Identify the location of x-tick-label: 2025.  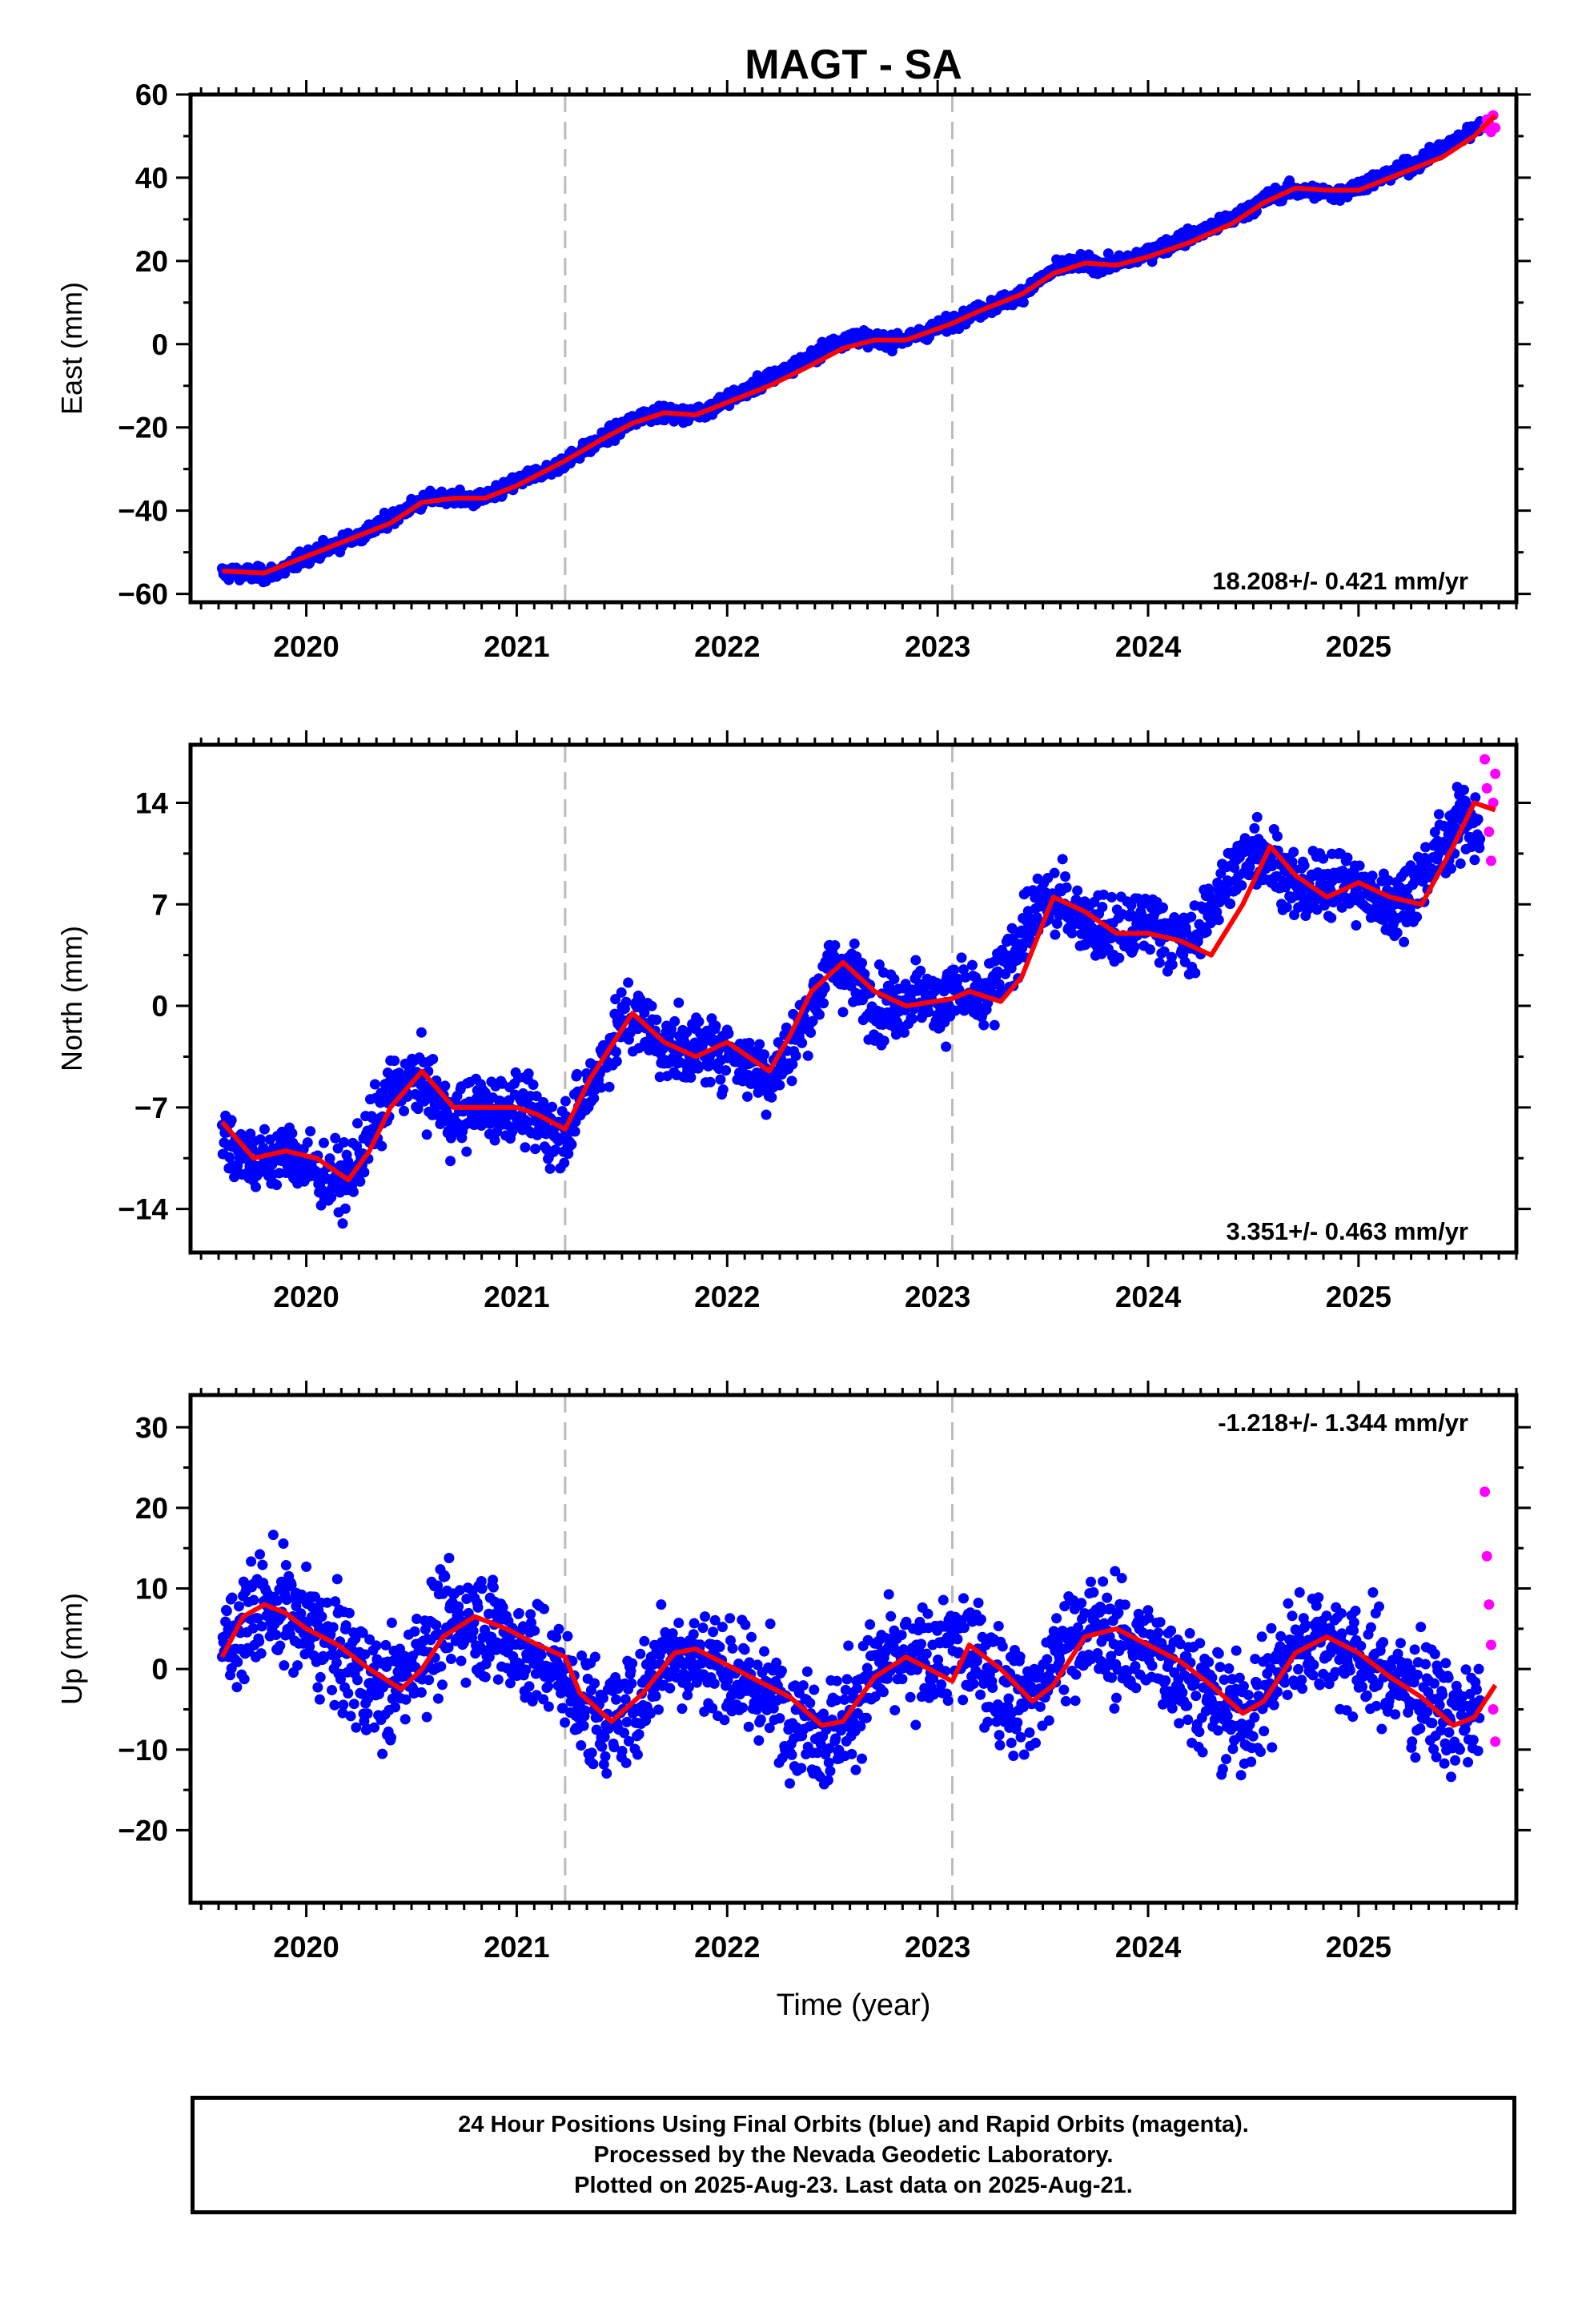
(1358, 646).